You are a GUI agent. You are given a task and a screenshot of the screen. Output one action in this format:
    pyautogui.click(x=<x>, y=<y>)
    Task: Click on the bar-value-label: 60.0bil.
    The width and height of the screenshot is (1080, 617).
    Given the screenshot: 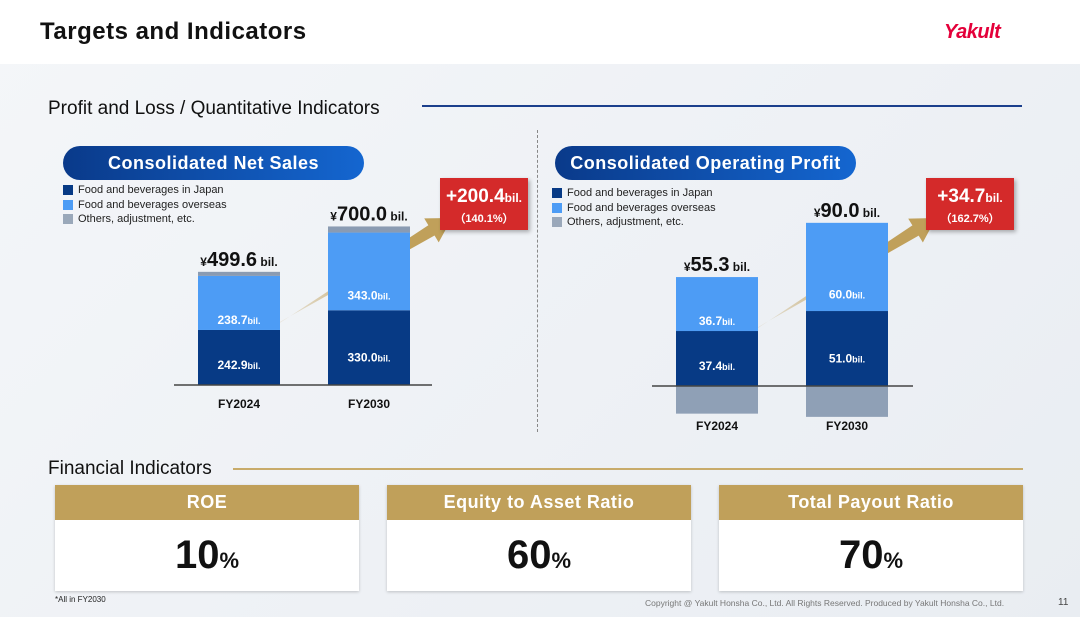 What is the action you would take?
    pyautogui.click(x=847, y=294)
    